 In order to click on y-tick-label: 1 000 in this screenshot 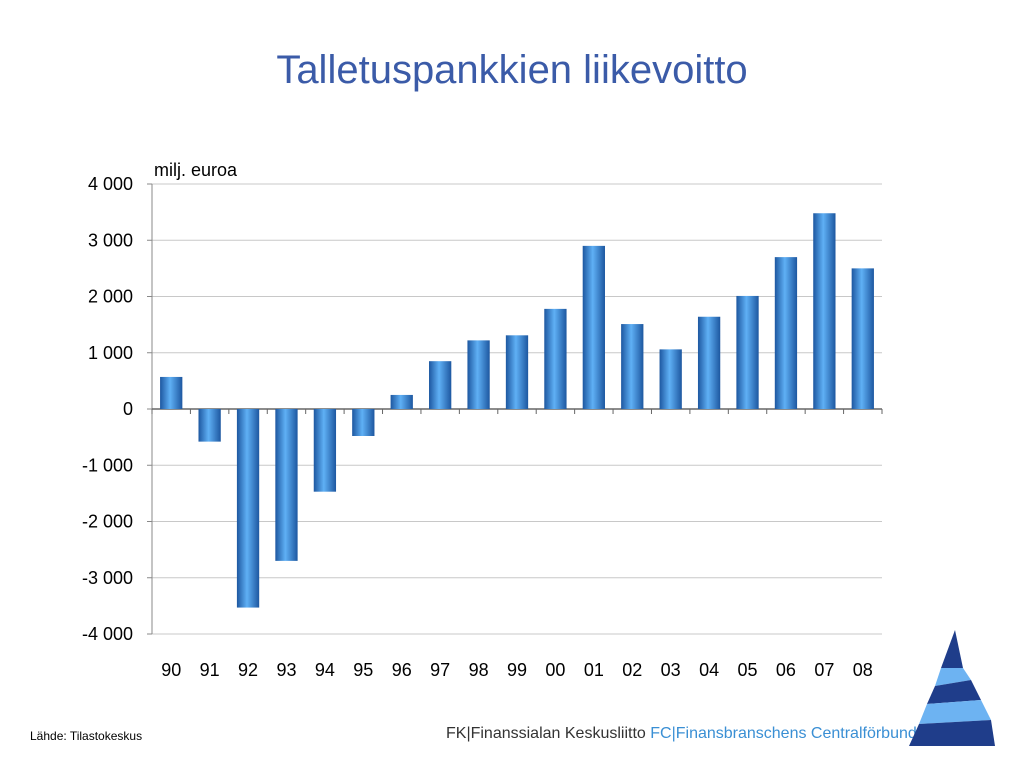, I will do `click(110, 353)`.